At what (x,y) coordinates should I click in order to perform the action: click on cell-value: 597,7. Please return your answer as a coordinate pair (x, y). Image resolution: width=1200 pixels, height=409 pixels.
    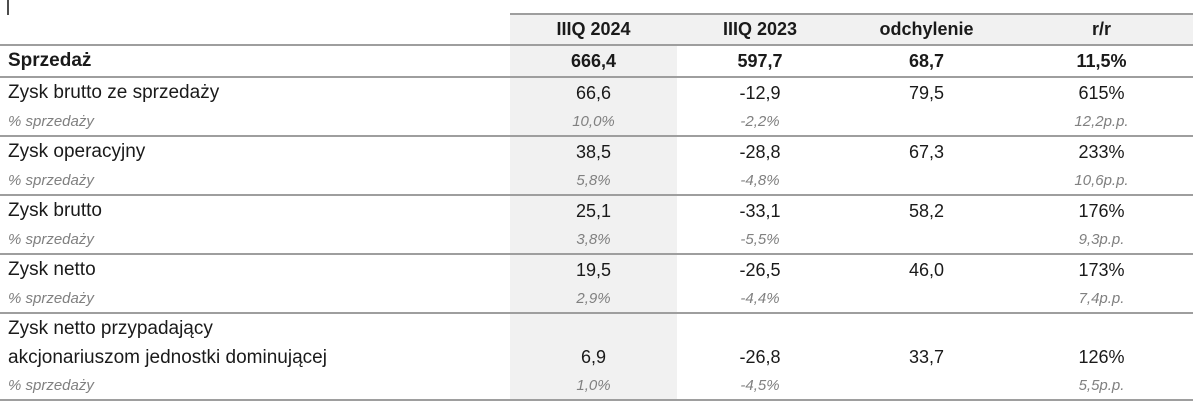
    Looking at the image, I should click on (760, 60).